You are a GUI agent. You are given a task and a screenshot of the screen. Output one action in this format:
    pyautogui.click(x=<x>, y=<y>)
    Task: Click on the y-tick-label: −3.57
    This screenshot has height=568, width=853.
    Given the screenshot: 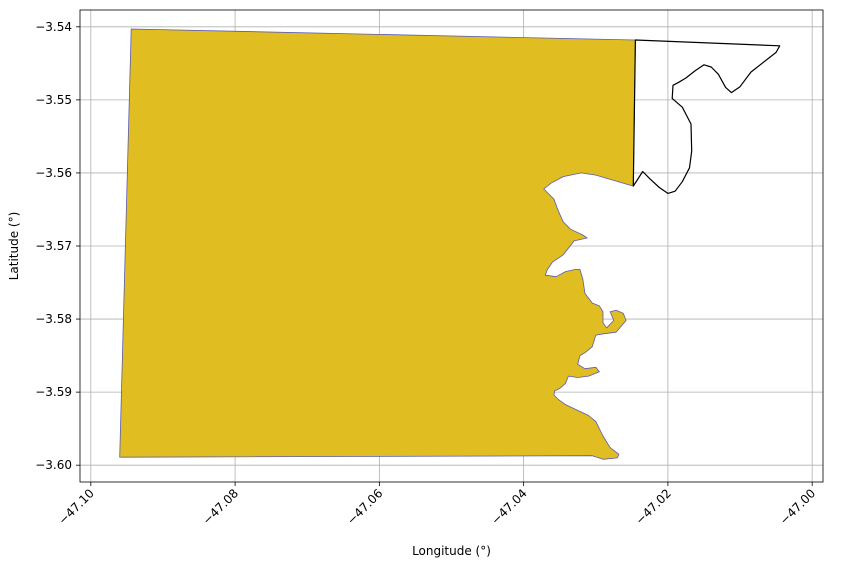 What is the action you would take?
    pyautogui.click(x=53, y=246)
    